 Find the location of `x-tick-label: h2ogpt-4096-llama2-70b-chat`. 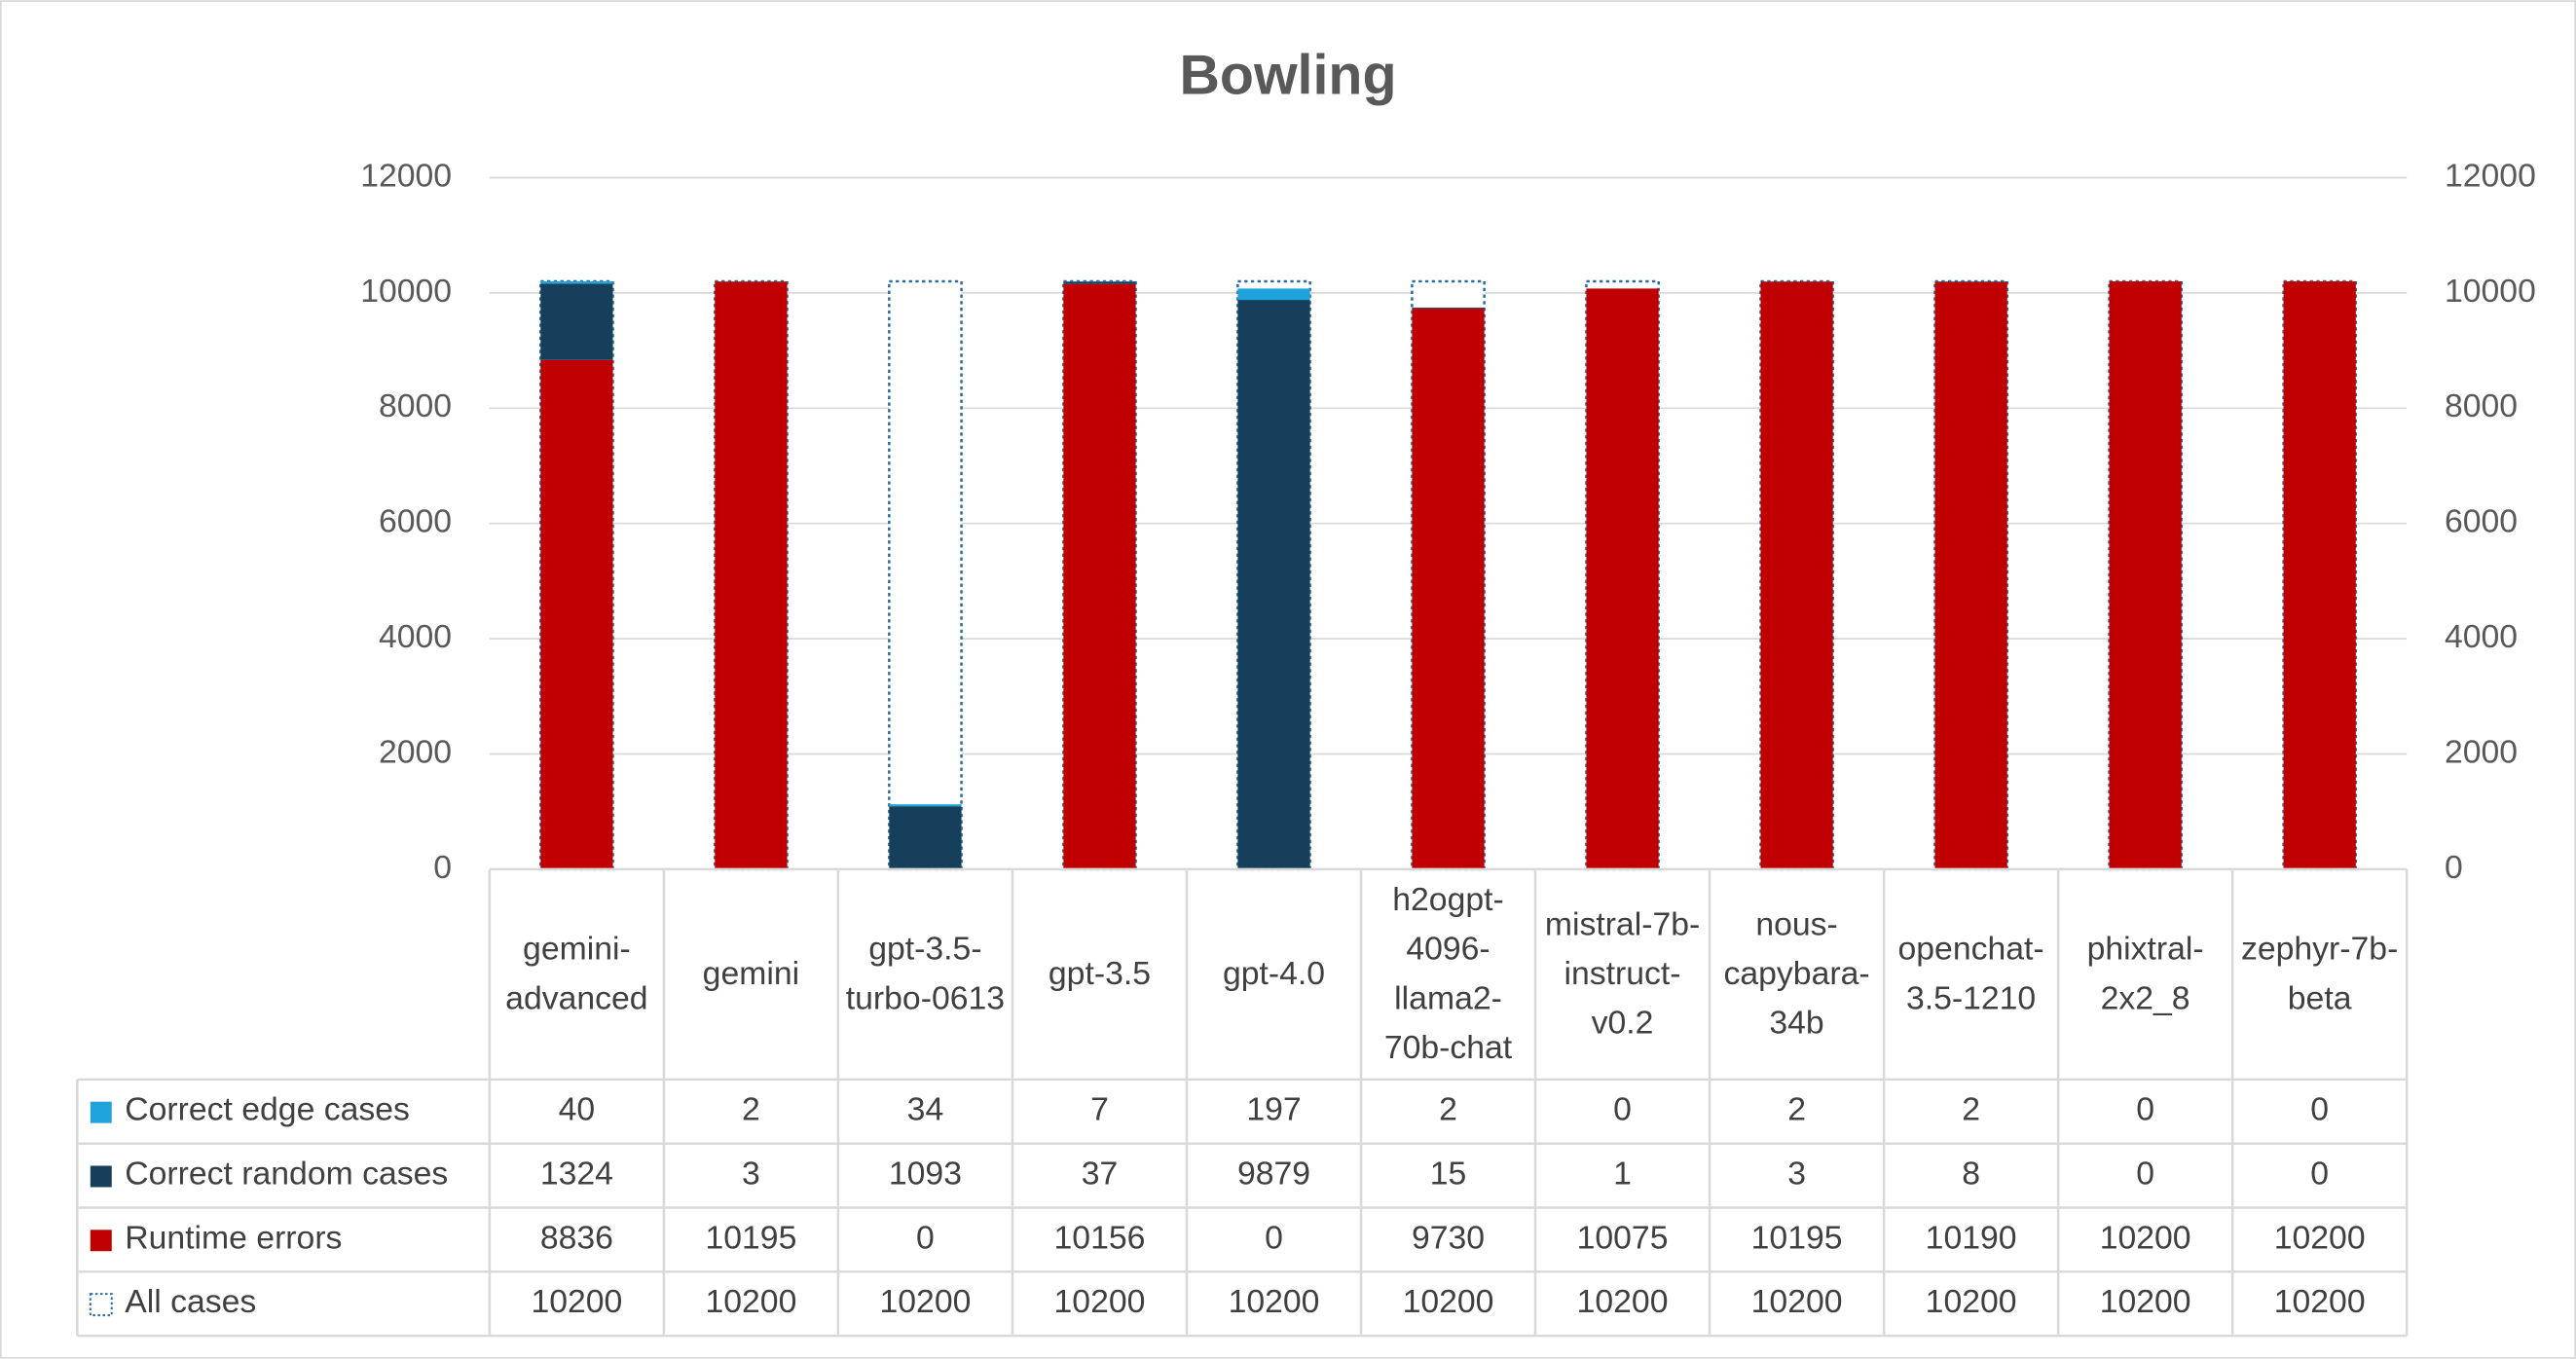

x-tick-label: h2ogpt-4096-llama2-70b-chat is located at coordinates (1448, 975).